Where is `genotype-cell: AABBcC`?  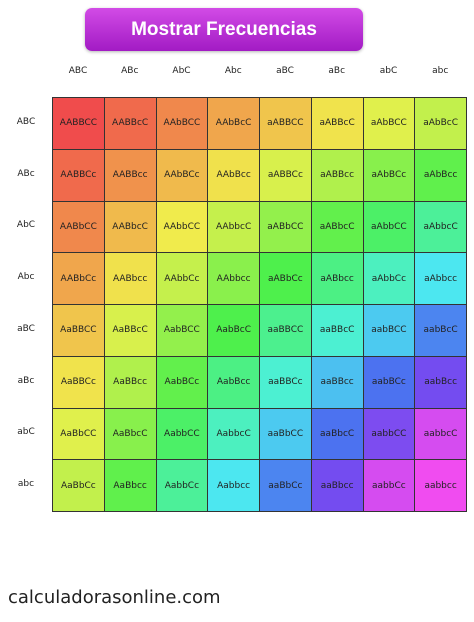
genotype-cell: AABBcC is located at coordinates (130, 123).